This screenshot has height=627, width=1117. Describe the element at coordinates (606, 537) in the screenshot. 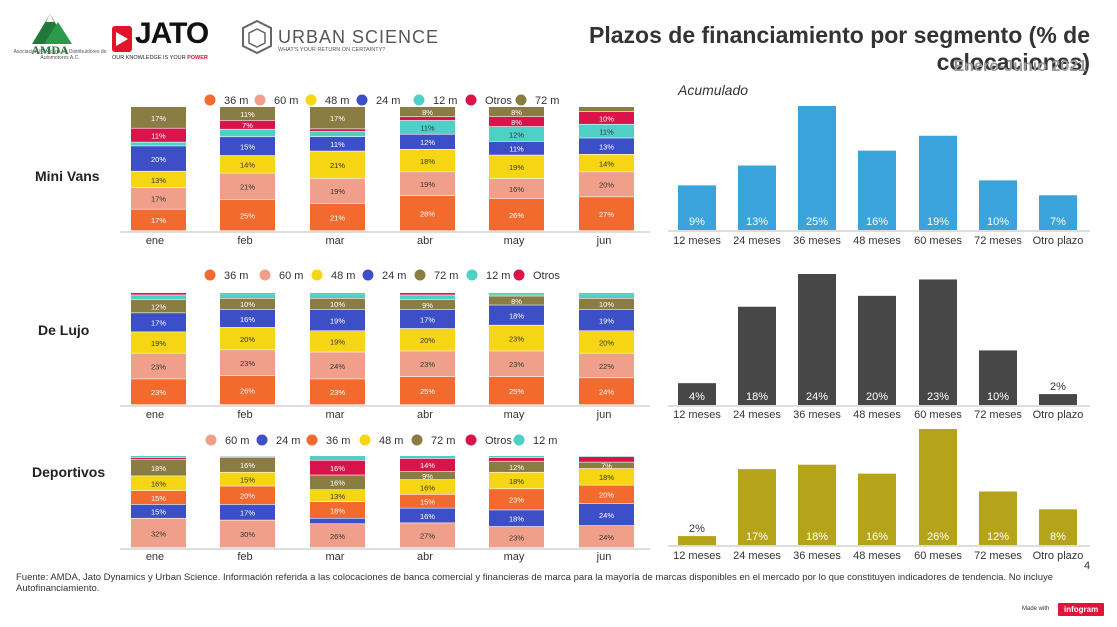

I see `data-label: 24%` at that location.